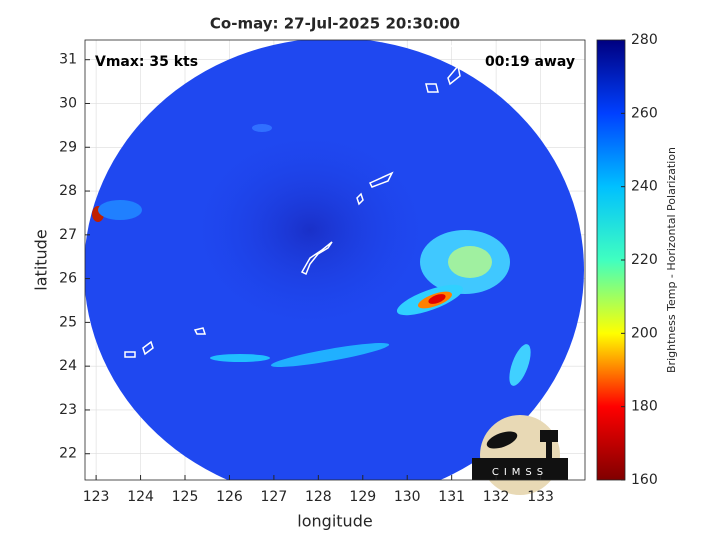  Describe the element at coordinates (644, 113) in the screenshot. I see `colorbar-tick-label: 260` at that location.